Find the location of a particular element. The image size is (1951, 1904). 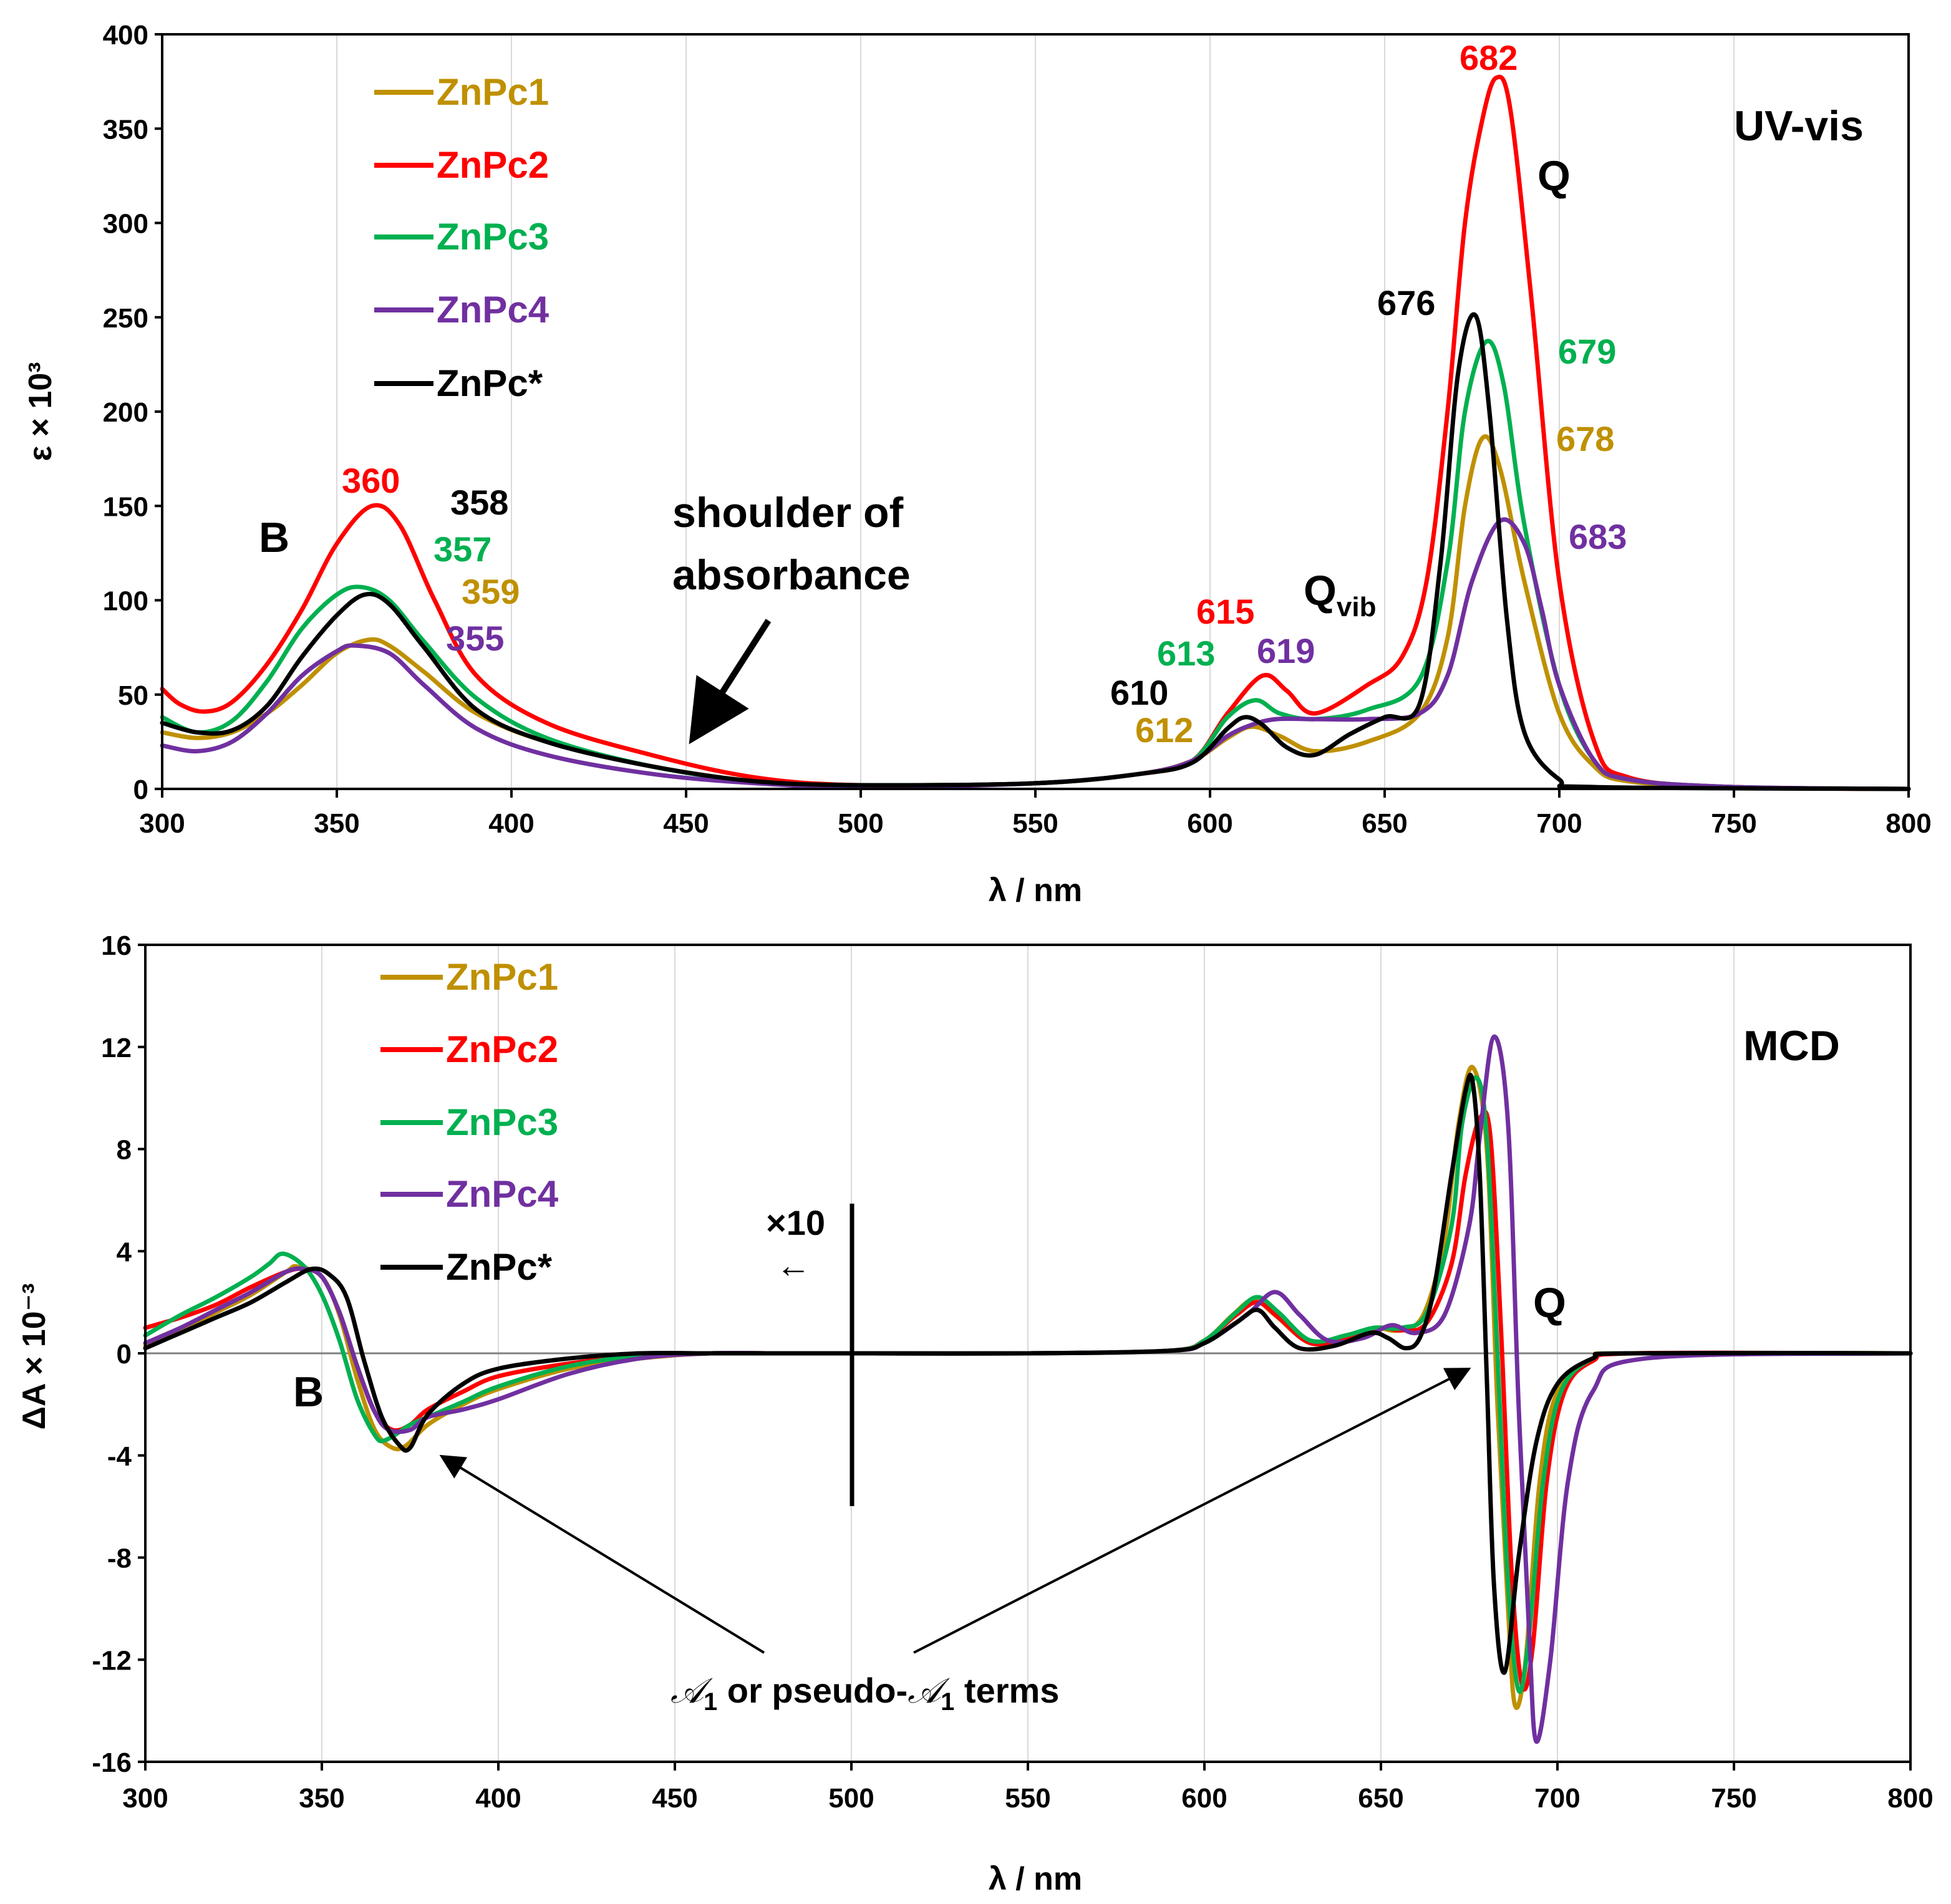

mcd-x-tick-label: 300 is located at coordinates (145, 1798).